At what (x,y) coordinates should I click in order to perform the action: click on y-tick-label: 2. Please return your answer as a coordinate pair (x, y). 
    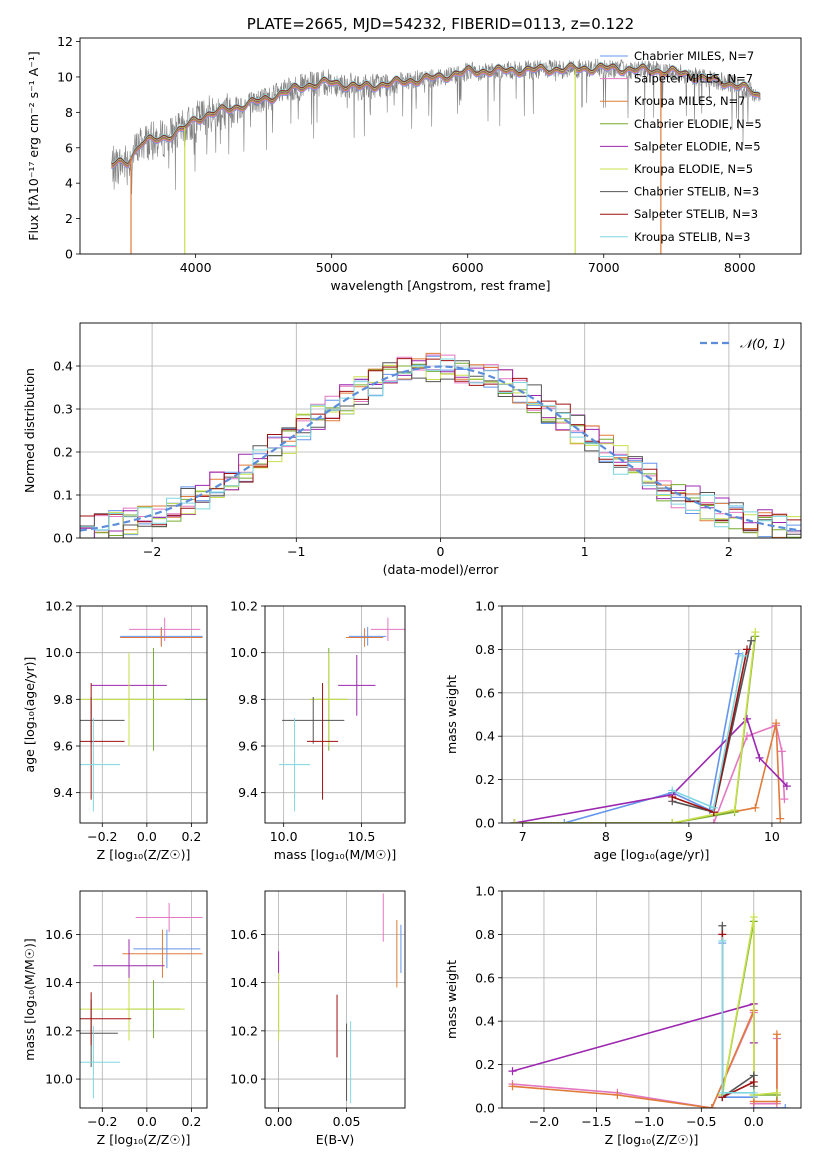
    Looking at the image, I should click on (69, 218).